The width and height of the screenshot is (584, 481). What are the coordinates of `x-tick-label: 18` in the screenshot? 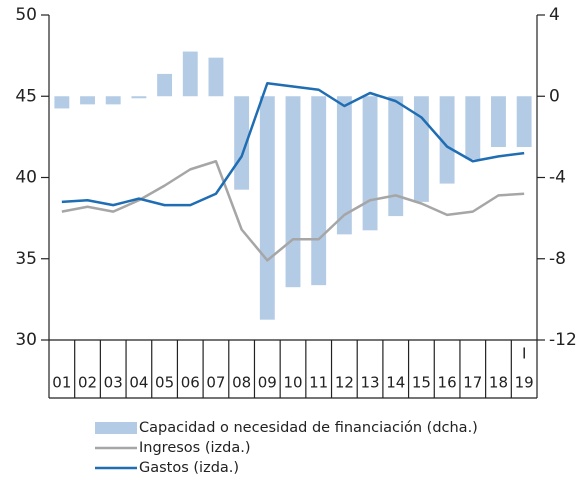 It's located at (498, 383).